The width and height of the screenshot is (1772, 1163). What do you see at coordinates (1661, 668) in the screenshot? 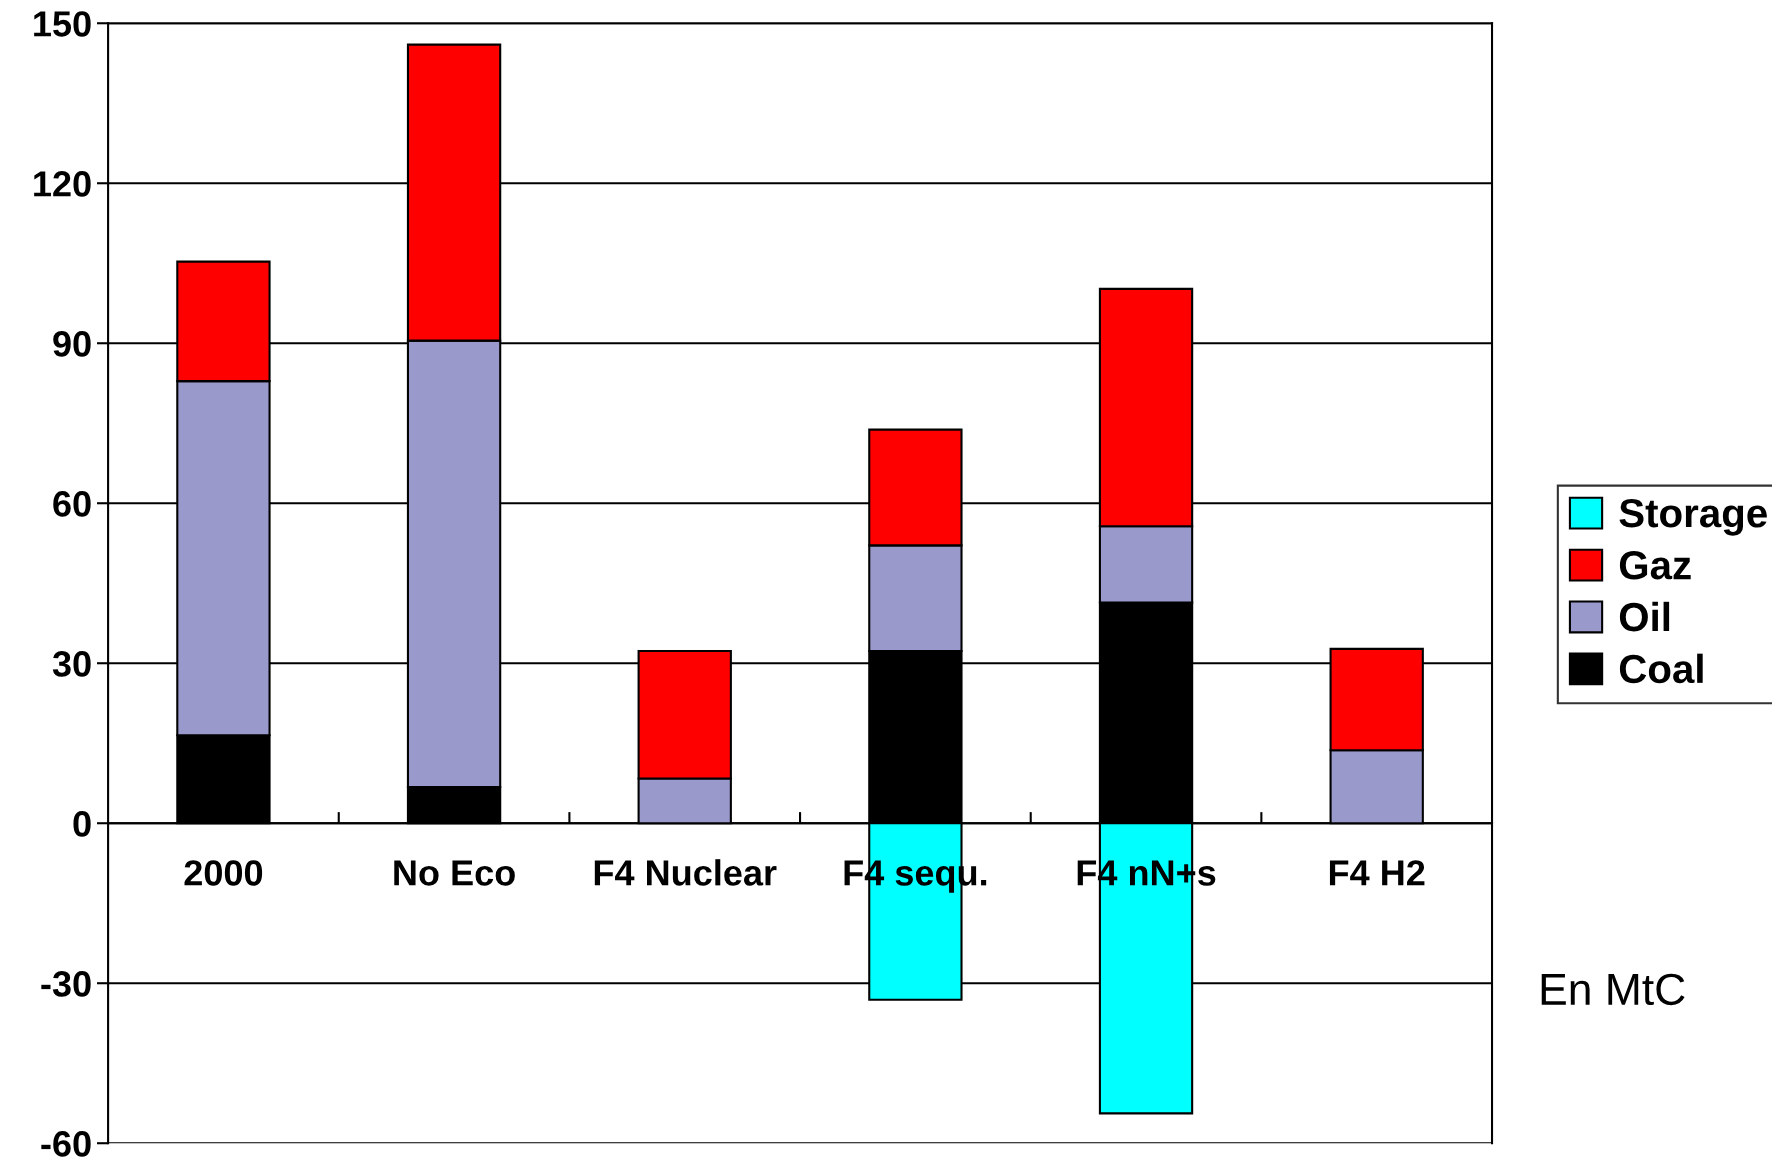
I see `legend-label: Coal` at bounding box center [1661, 668].